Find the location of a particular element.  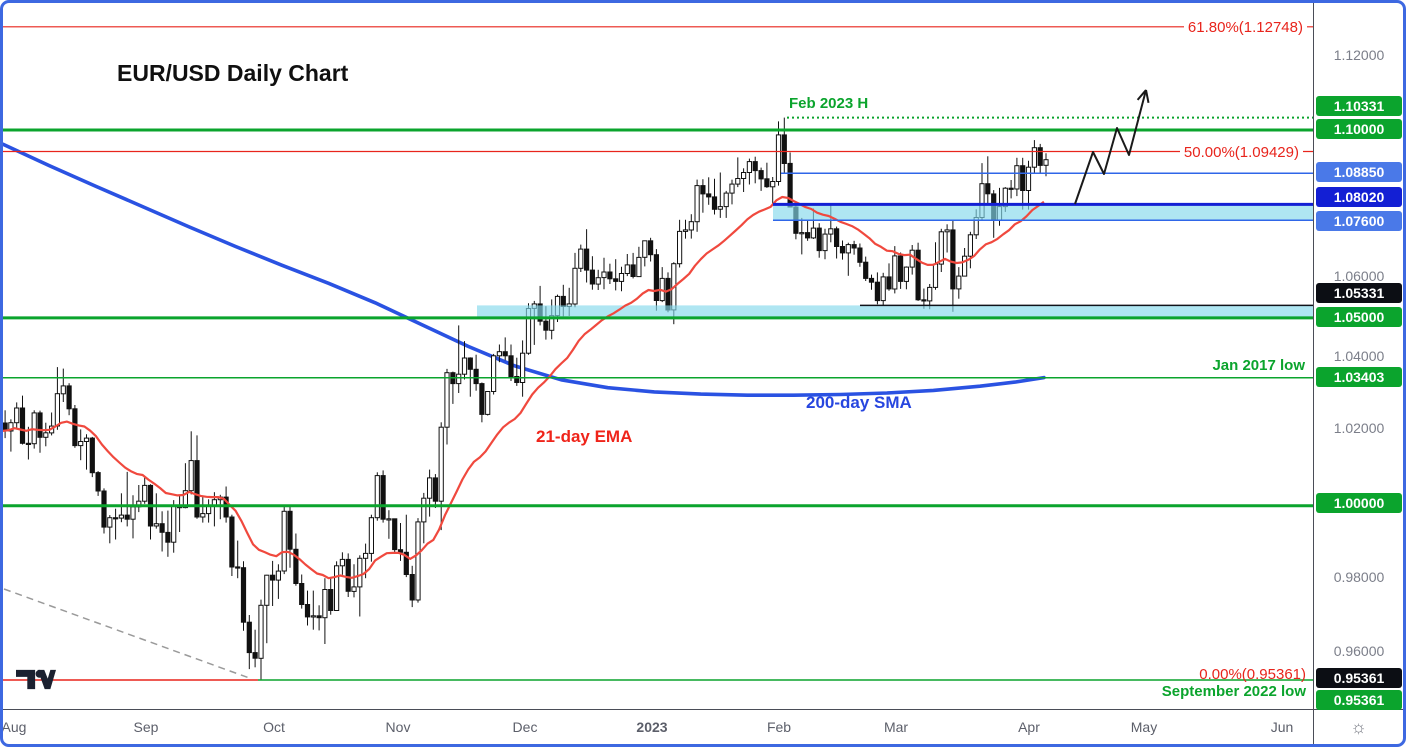

price-label-0.98000: 0.98000 is located at coordinates (1359, 577).